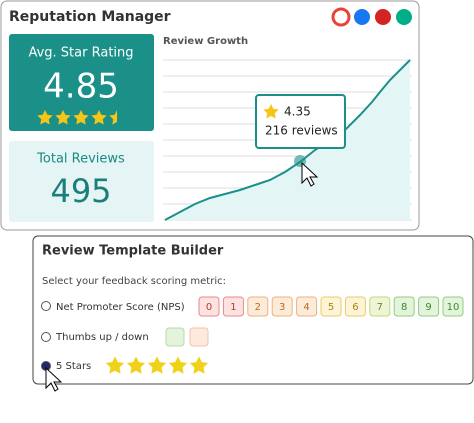 The height and width of the screenshot is (423, 474). I want to click on nps-label: 3, so click(282, 307).